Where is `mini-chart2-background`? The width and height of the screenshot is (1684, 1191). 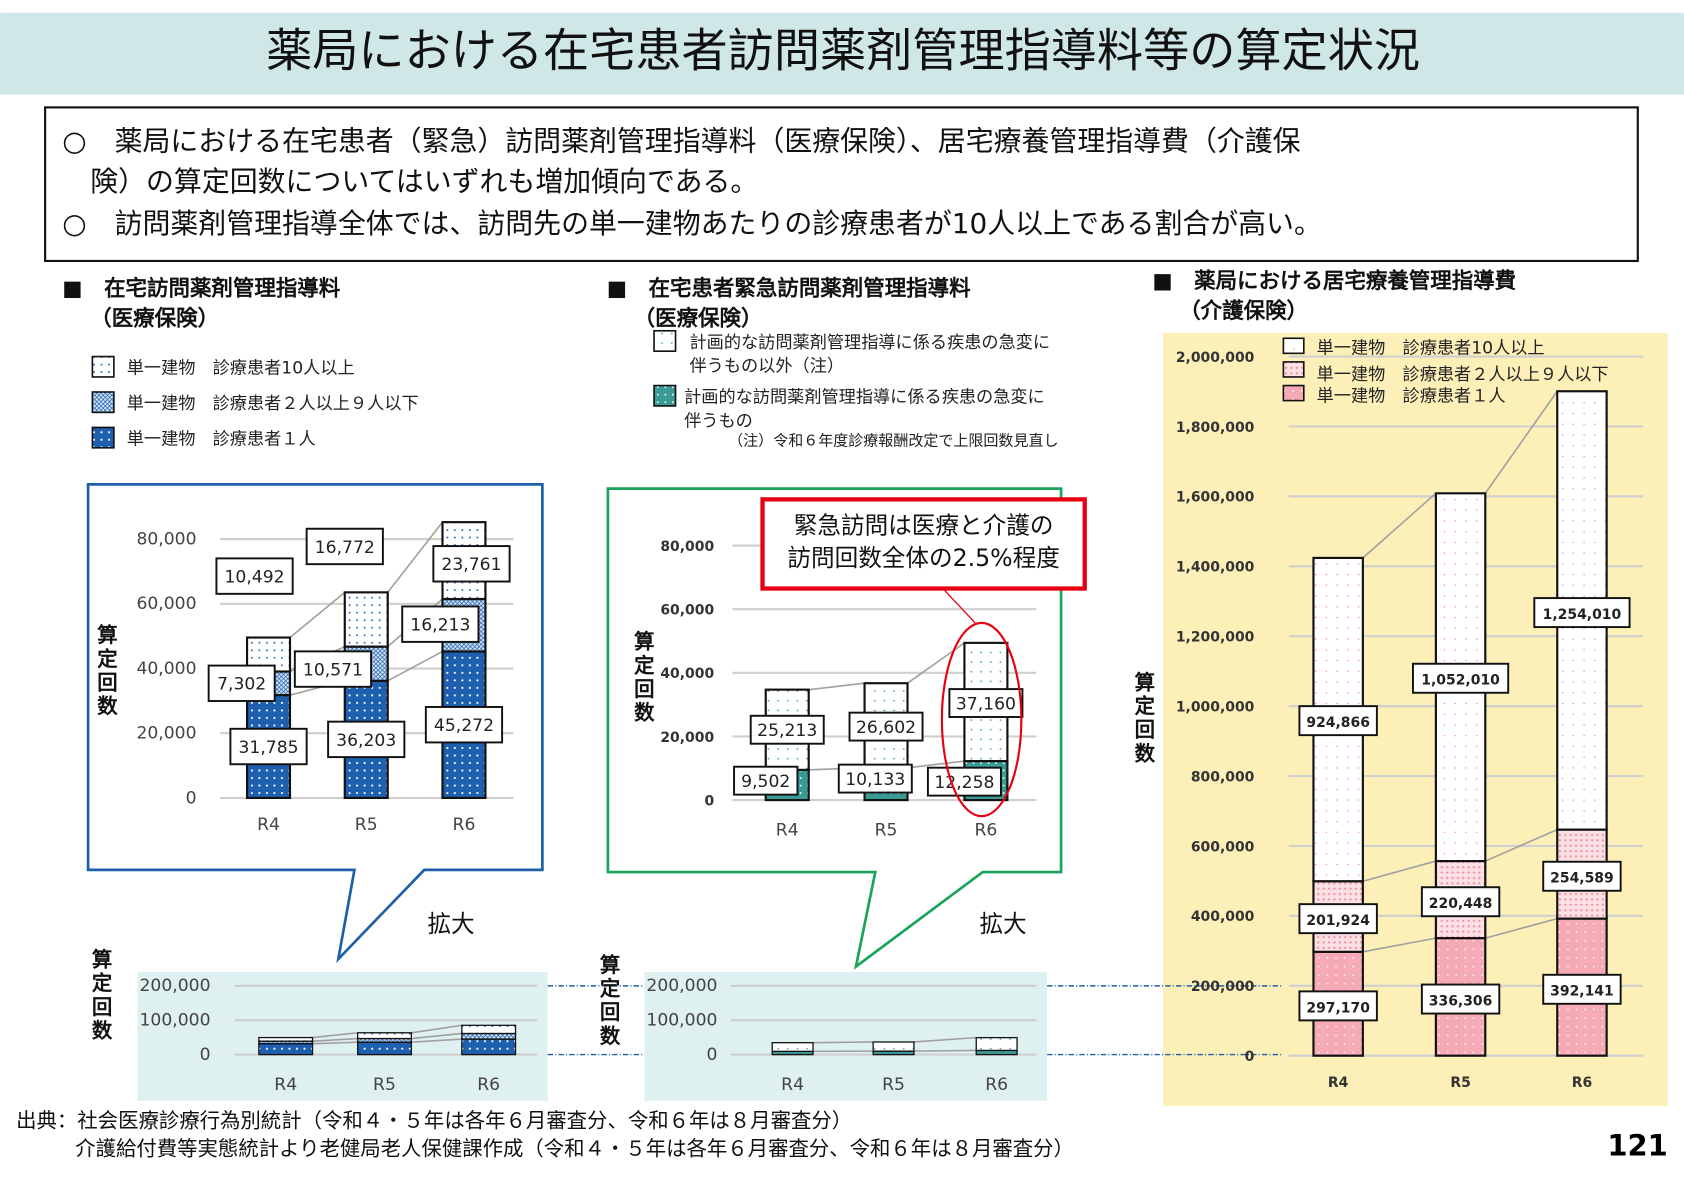
mini-chart2-background is located at coordinates (846, 1036).